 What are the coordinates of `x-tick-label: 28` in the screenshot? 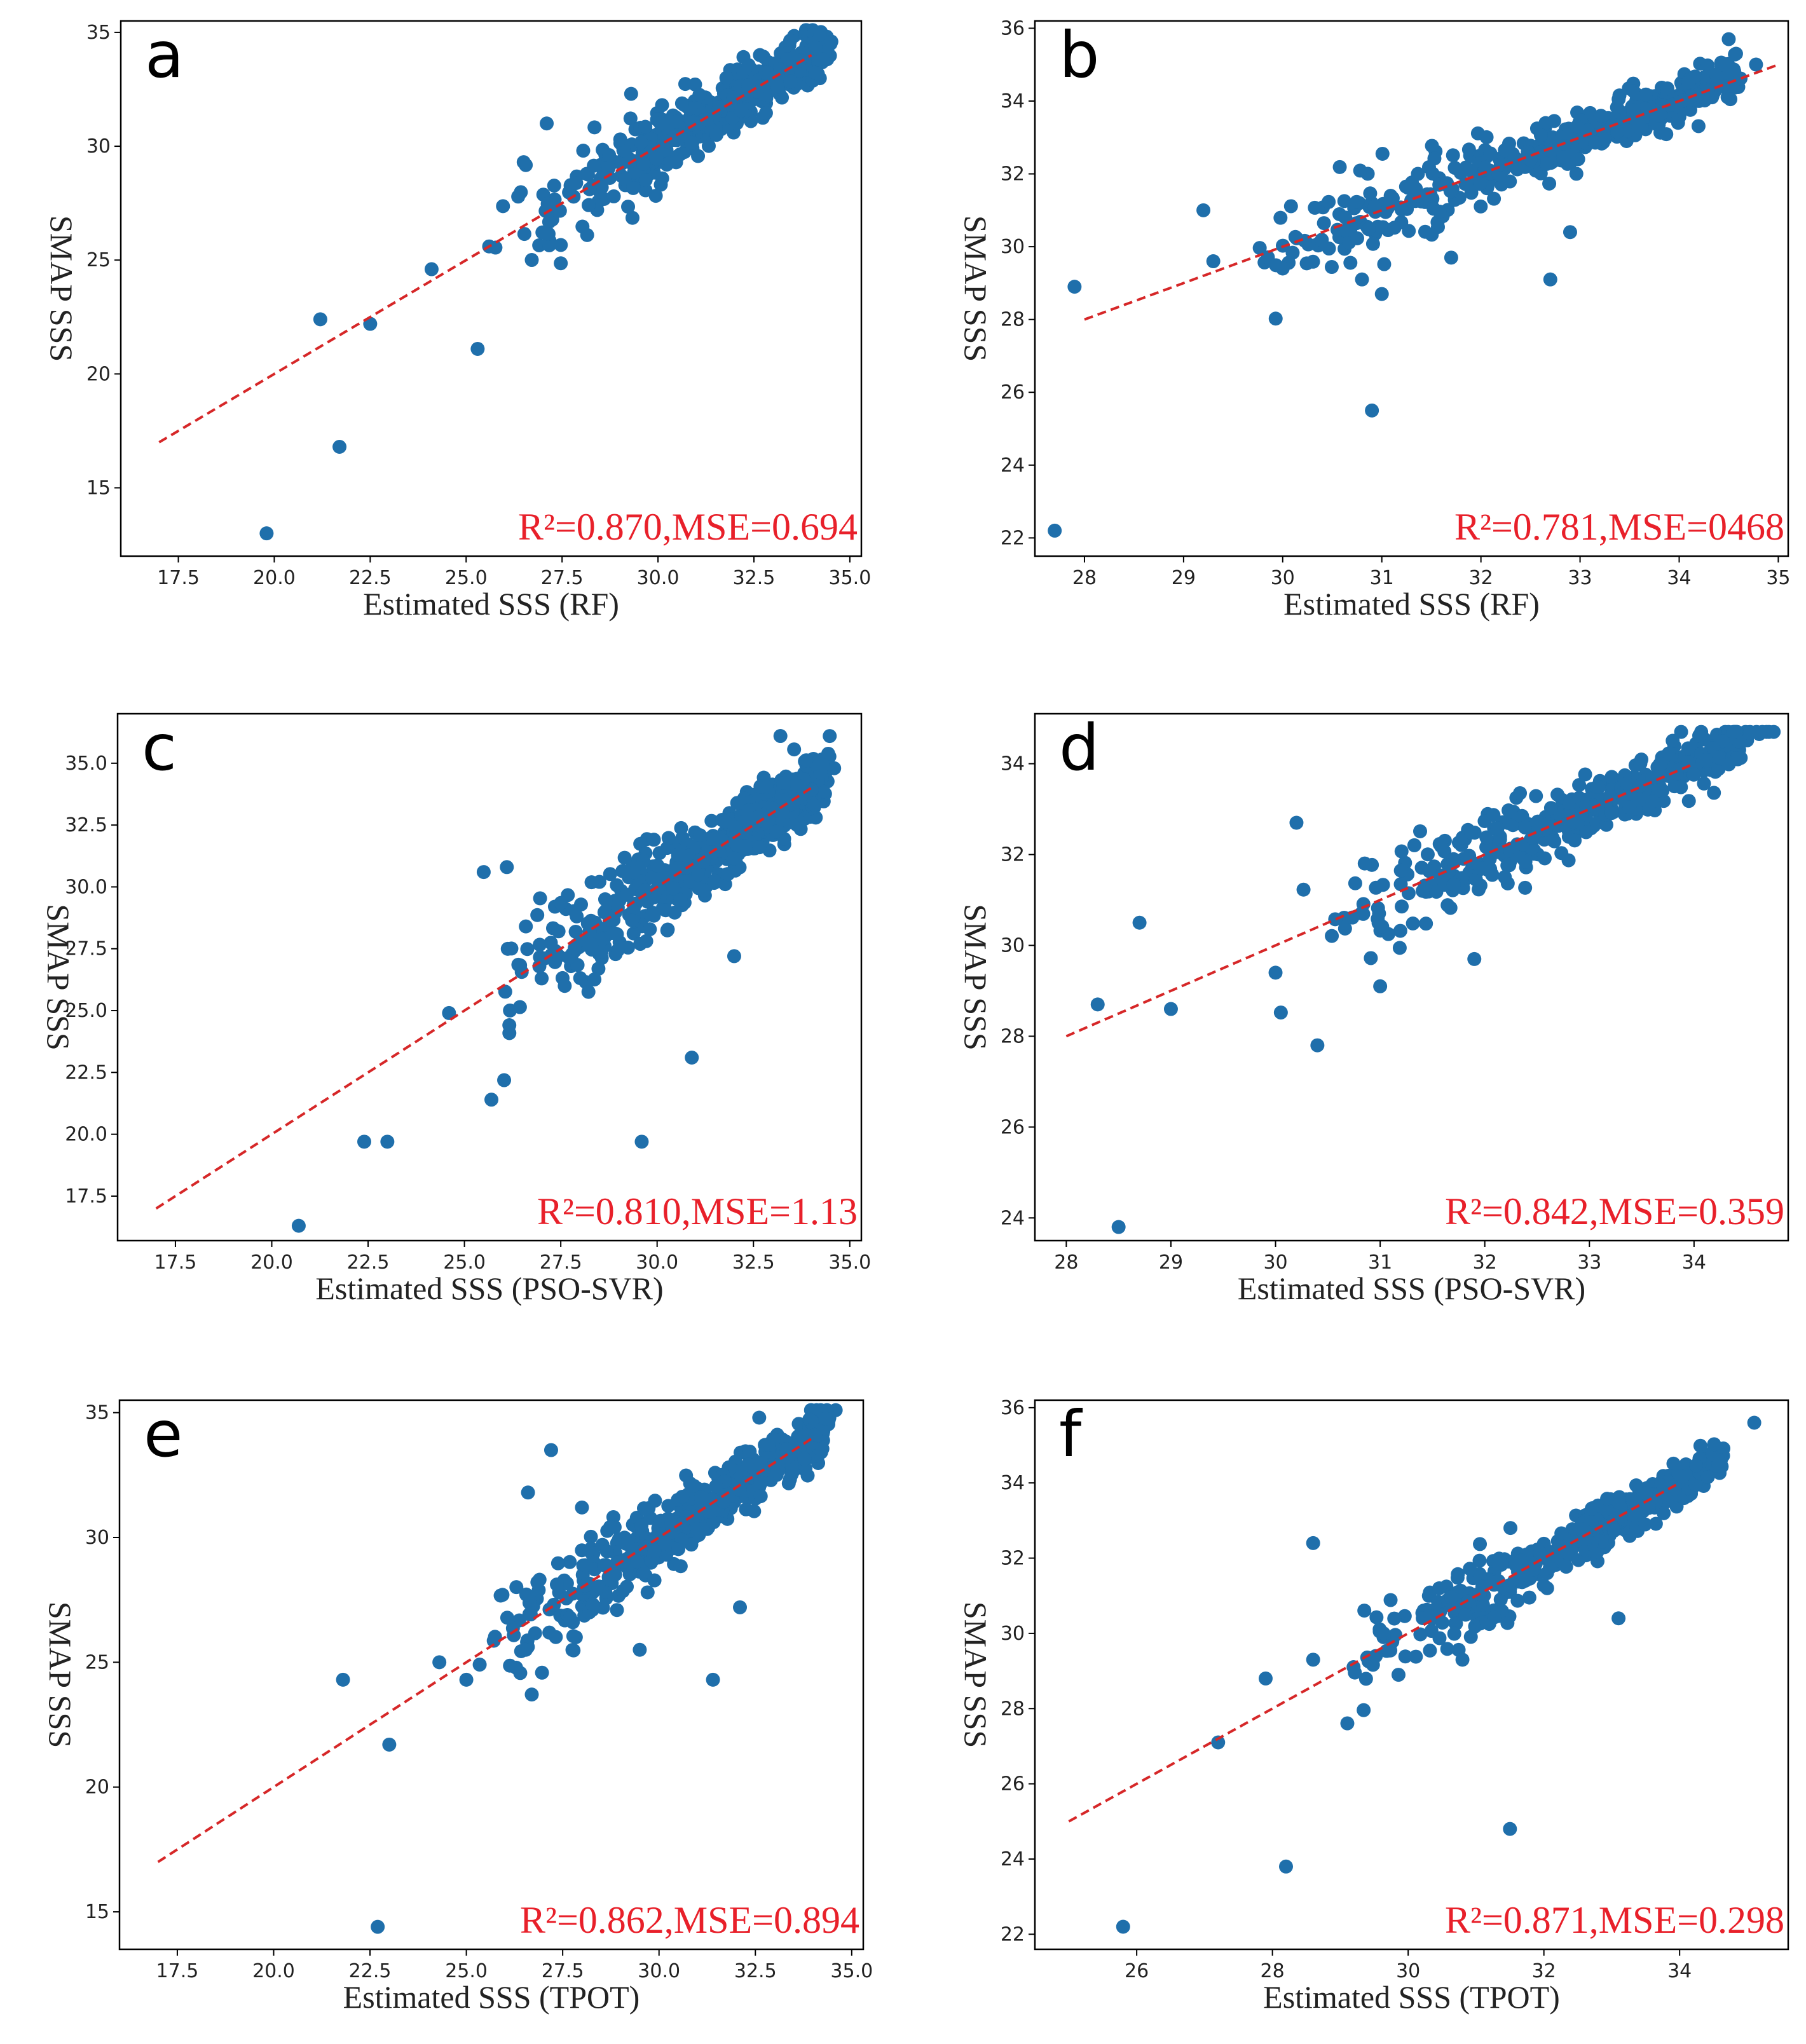 It's located at (1273, 1971).